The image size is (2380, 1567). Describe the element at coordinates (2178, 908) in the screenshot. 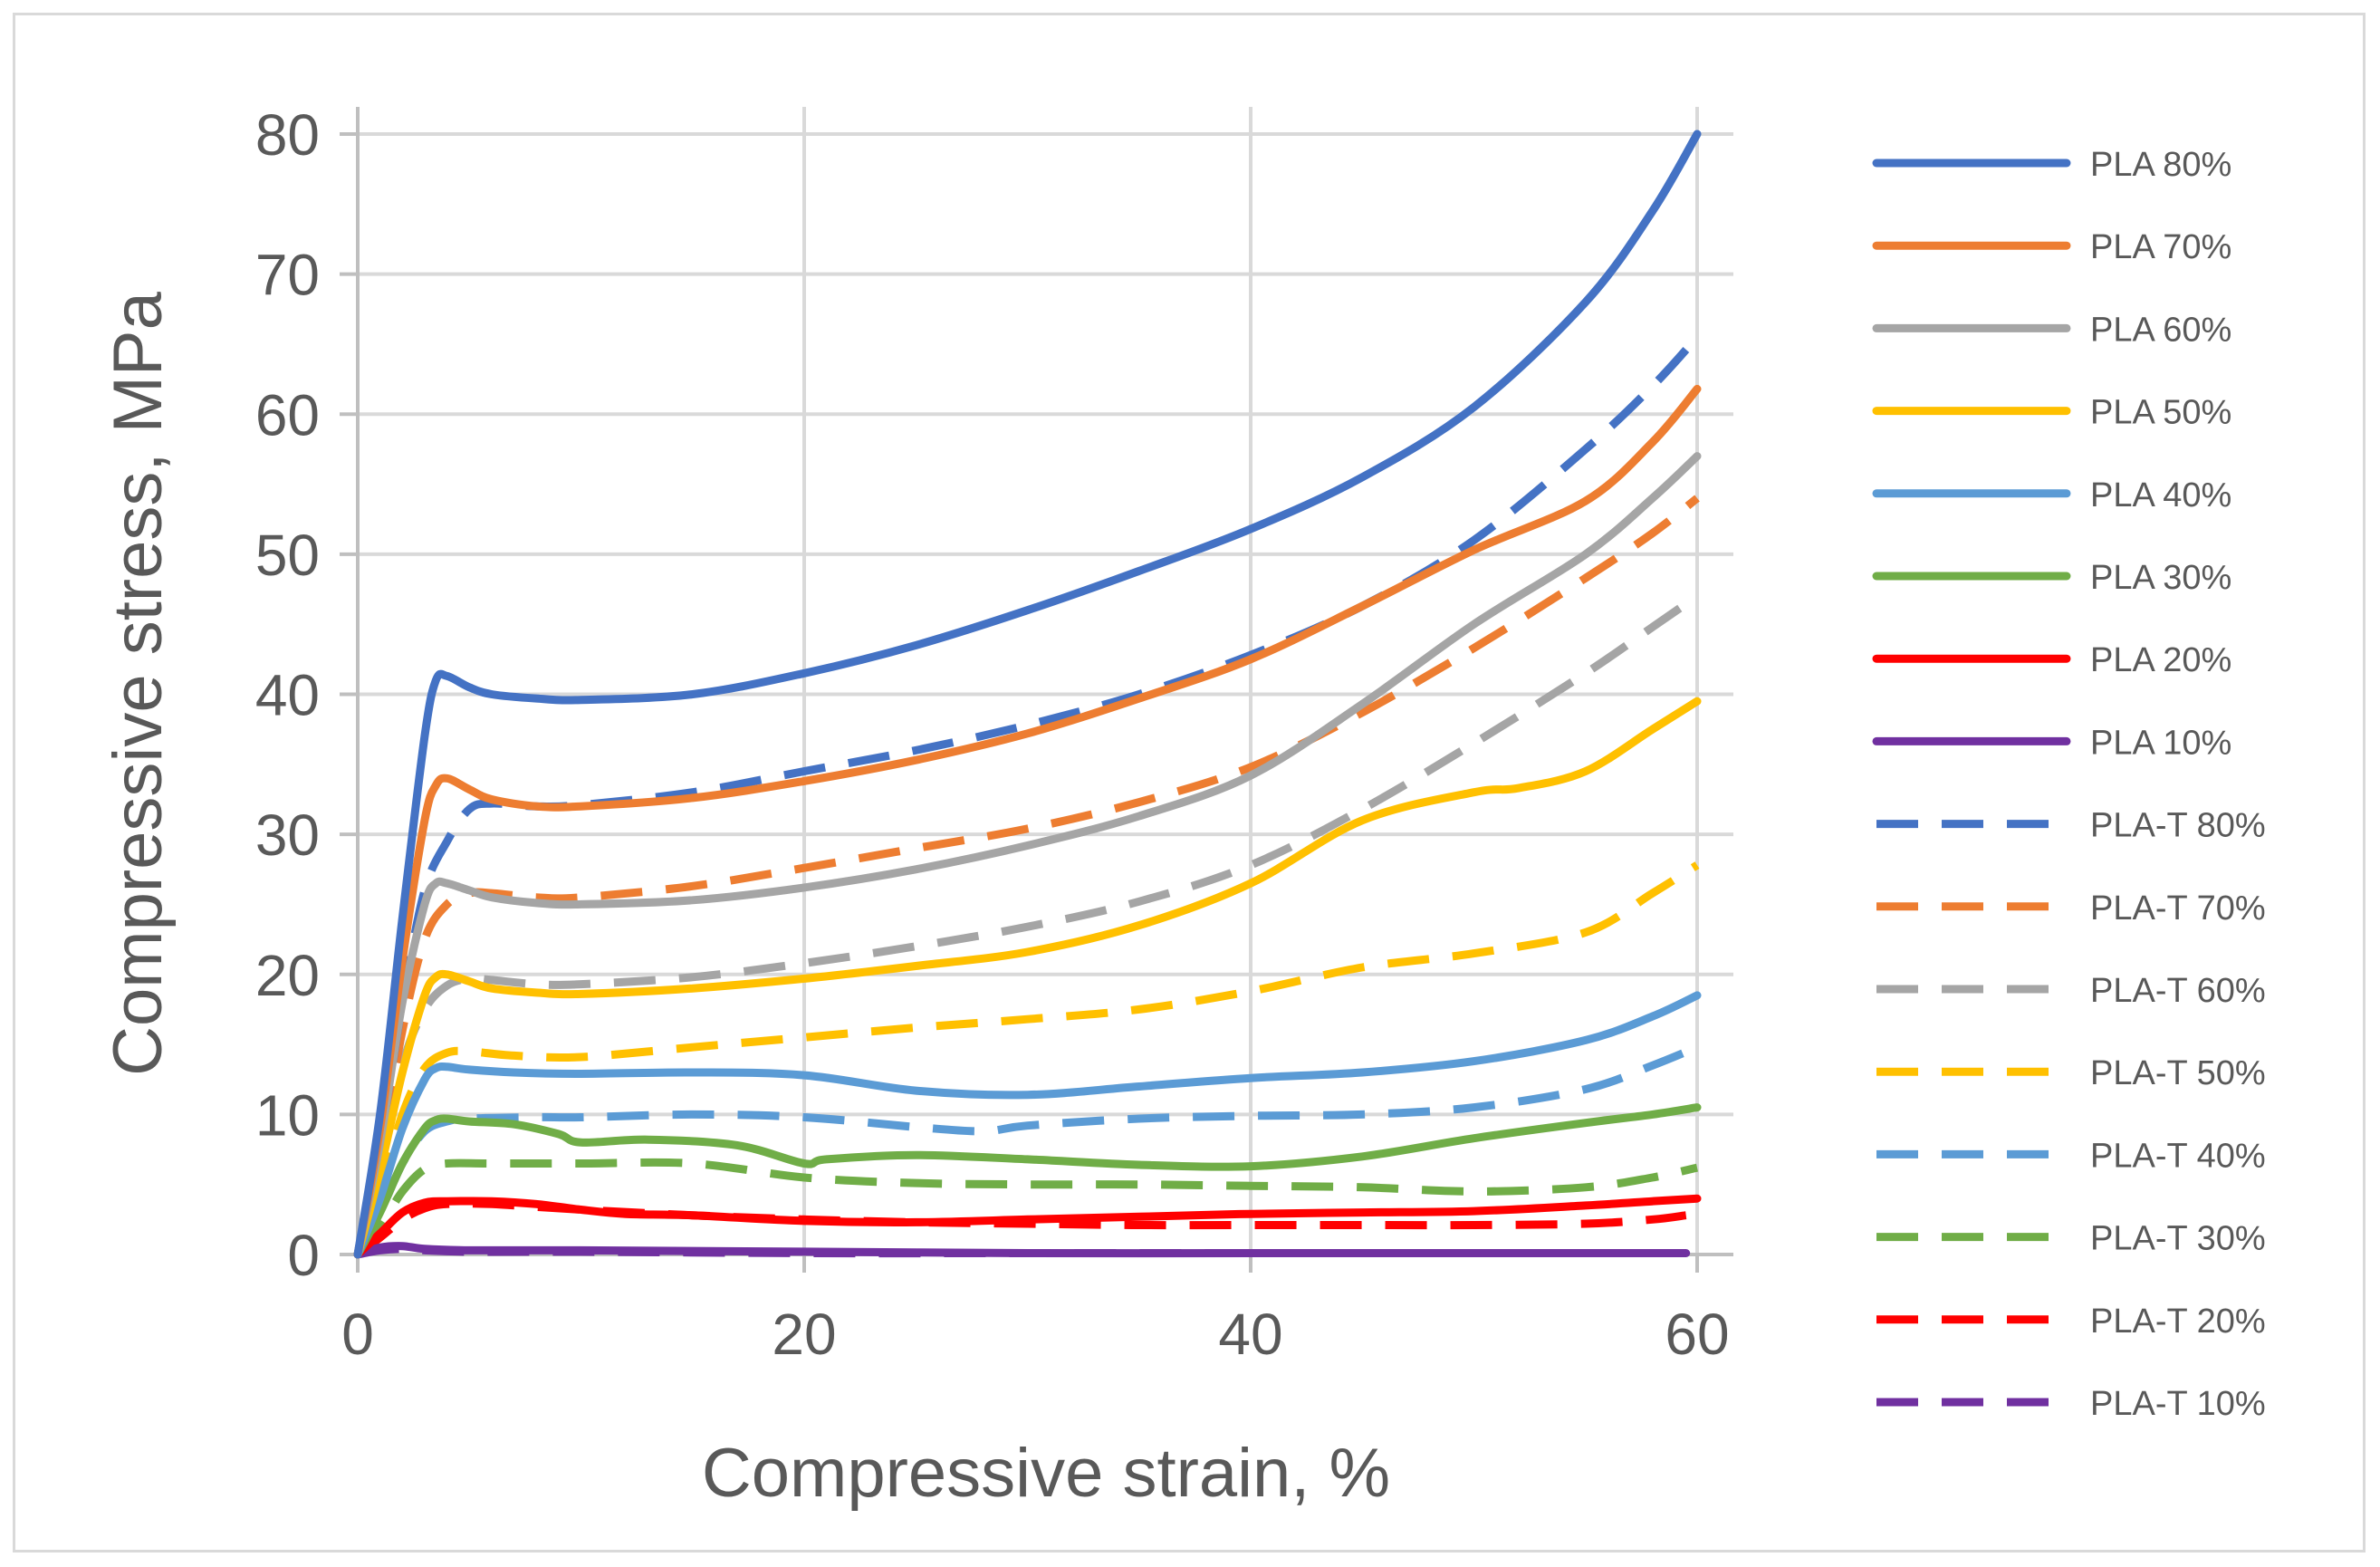

I see `legend-label: PLA-T 70%` at that location.